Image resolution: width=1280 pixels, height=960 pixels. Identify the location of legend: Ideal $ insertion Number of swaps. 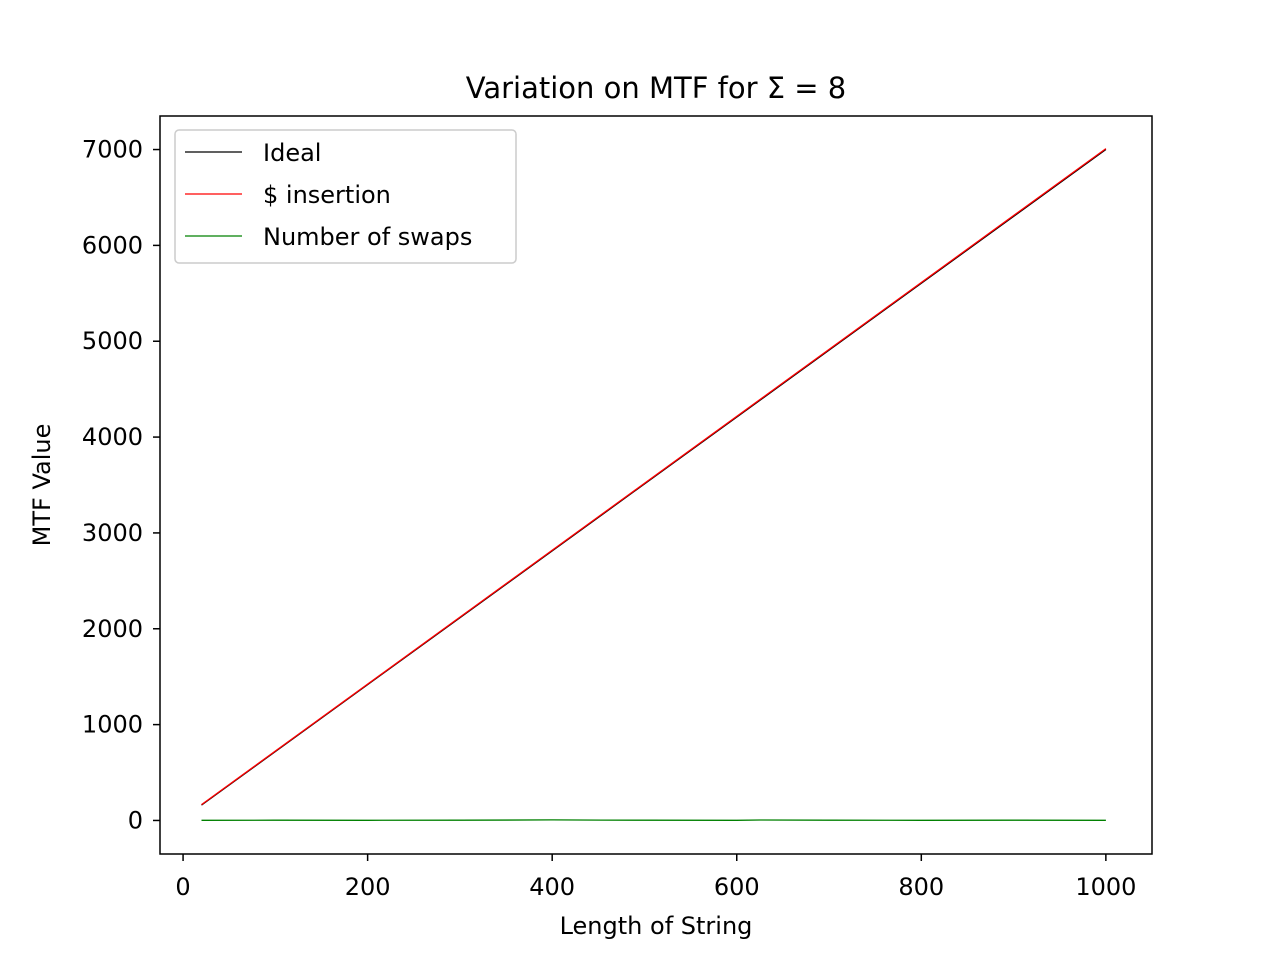
(345, 196).